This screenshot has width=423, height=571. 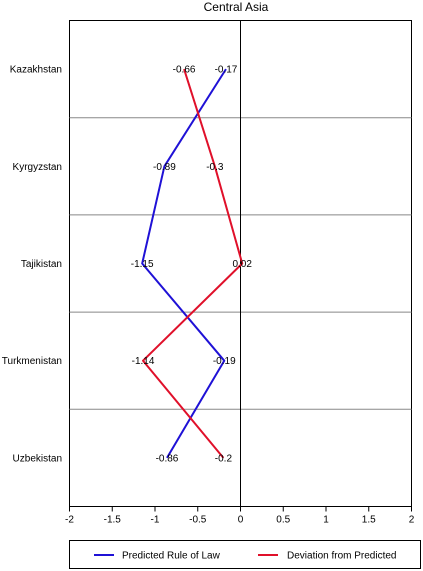 I want to click on data-label: -1.14, so click(x=143, y=361).